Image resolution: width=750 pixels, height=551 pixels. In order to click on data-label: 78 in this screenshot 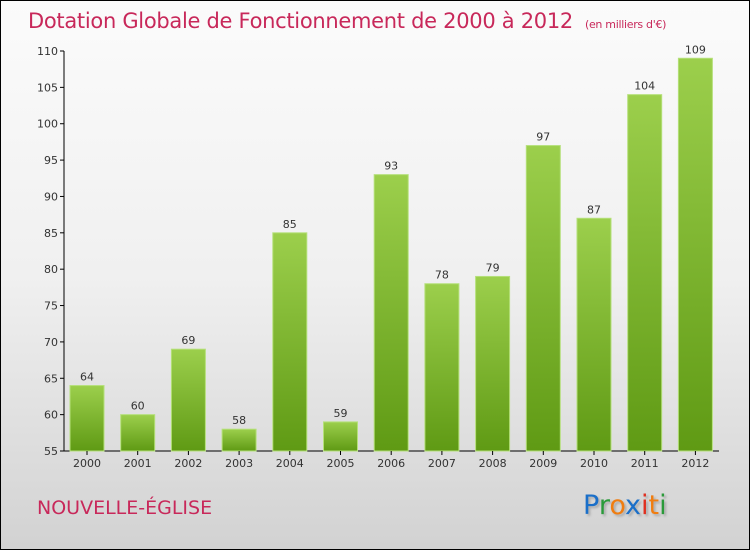, I will do `click(442, 275)`.